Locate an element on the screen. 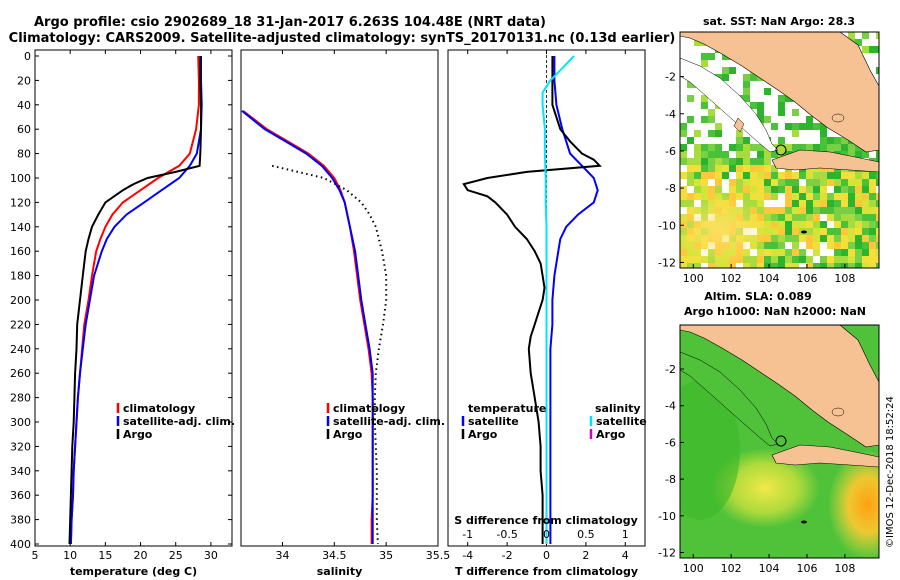  difference-xtick-label: 0 is located at coordinates (546, 555).